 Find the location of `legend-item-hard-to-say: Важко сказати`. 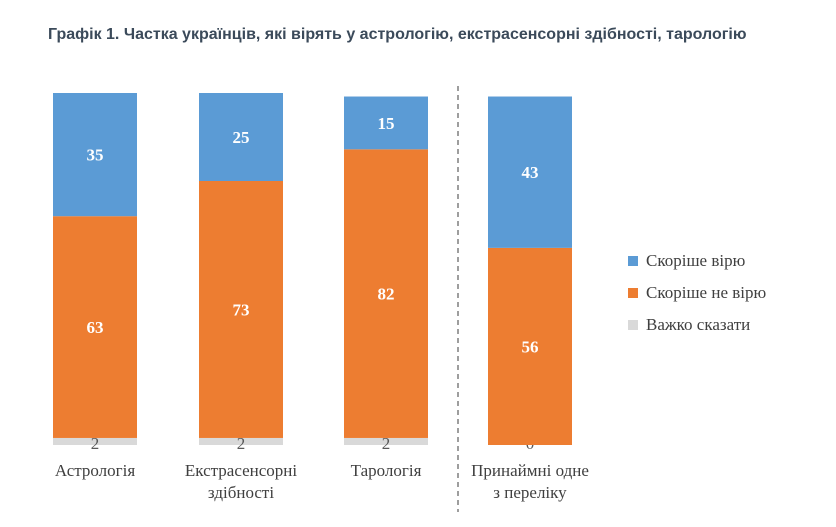

legend-item-hard-to-say: Важко сказати is located at coordinates (697, 324).